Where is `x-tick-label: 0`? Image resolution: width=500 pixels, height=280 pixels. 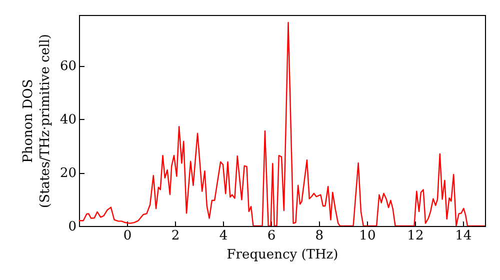 x-tick-label: 0 is located at coordinates (127, 236).